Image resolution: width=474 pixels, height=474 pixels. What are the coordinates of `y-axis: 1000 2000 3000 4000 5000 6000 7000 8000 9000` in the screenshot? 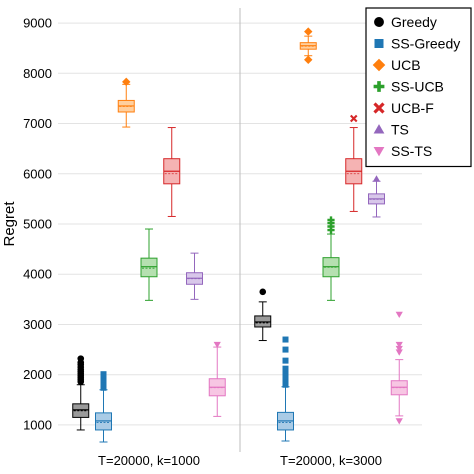 It's located at (37, 224).